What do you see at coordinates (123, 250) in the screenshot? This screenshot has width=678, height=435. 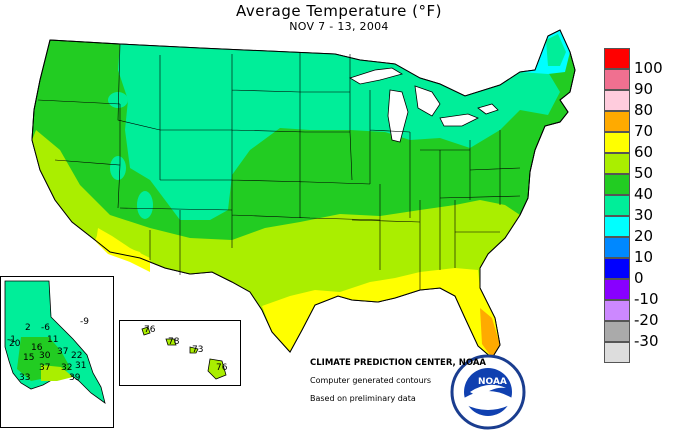 I see `band-60-west` at bounding box center [123, 250].